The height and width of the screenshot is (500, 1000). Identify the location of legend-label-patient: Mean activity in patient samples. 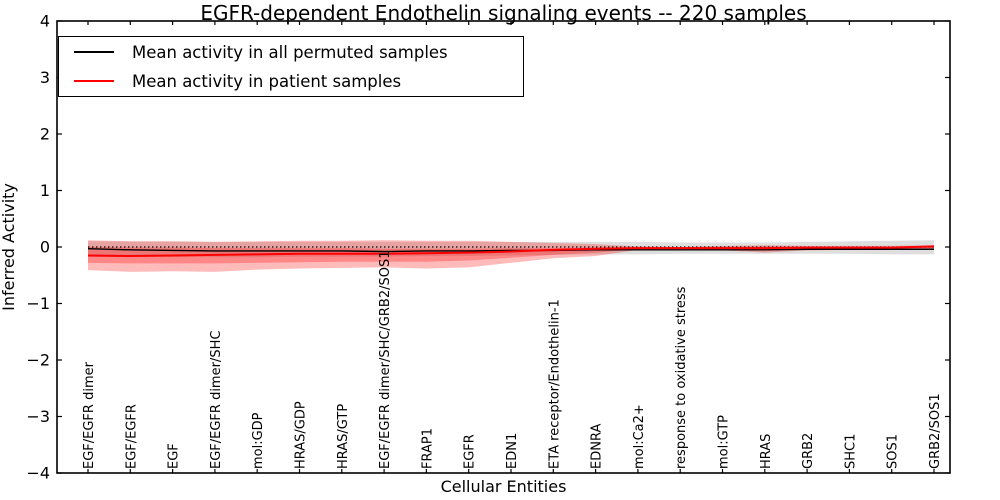
(267, 81).